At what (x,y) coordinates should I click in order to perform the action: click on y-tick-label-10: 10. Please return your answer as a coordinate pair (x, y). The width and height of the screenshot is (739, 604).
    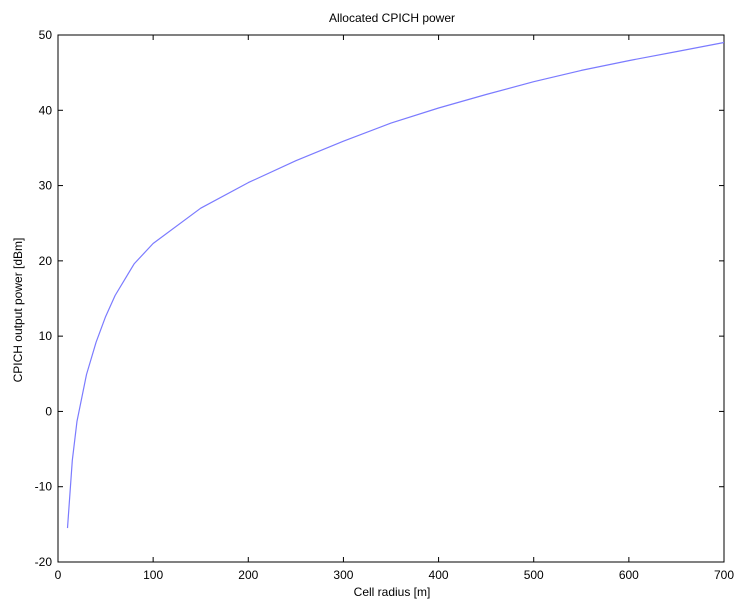
    Looking at the image, I should click on (46, 336).